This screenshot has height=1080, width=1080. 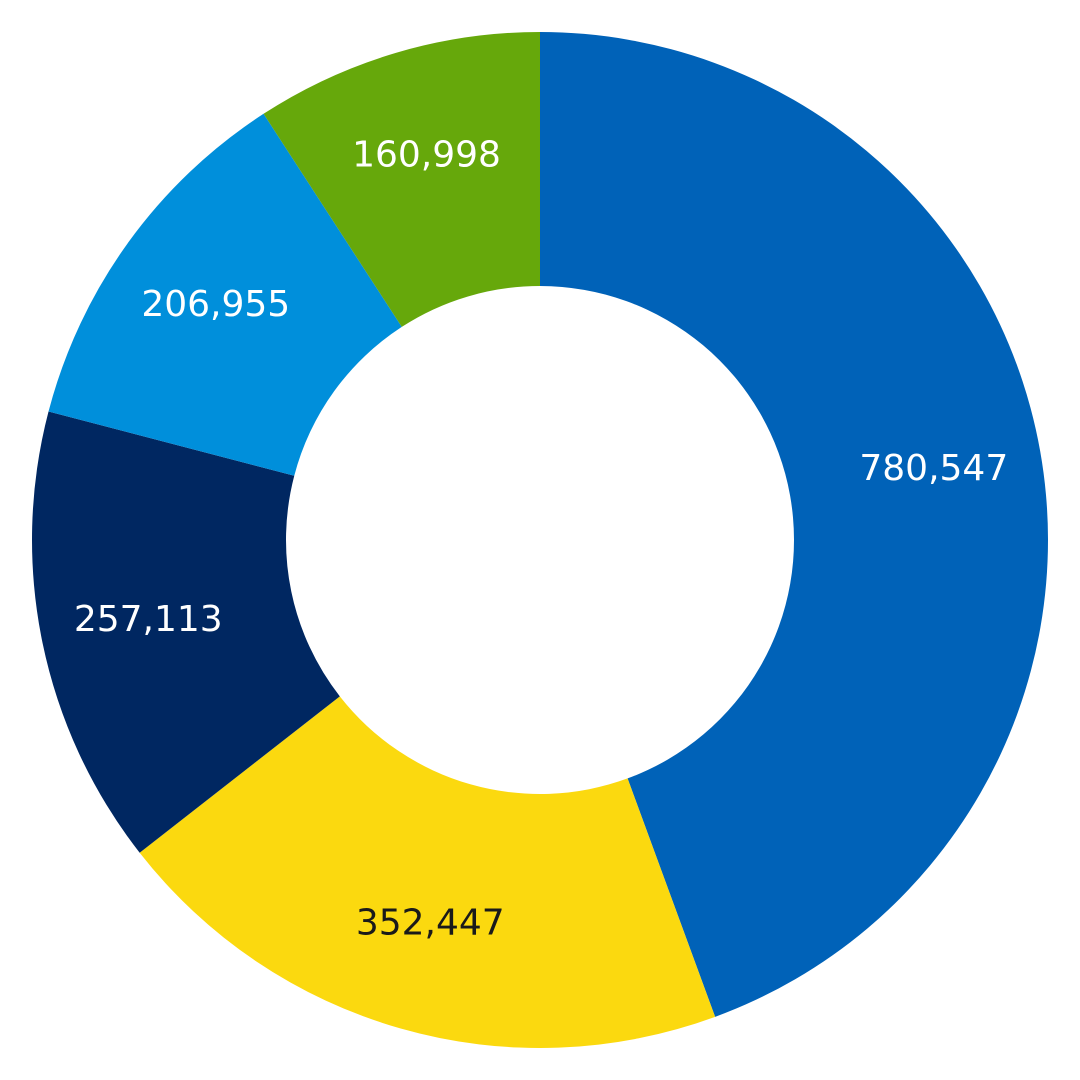 What do you see at coordinates (933, 468) in the screenshot?
I see `value-label: 780,547` at bounding box center [933, 468].